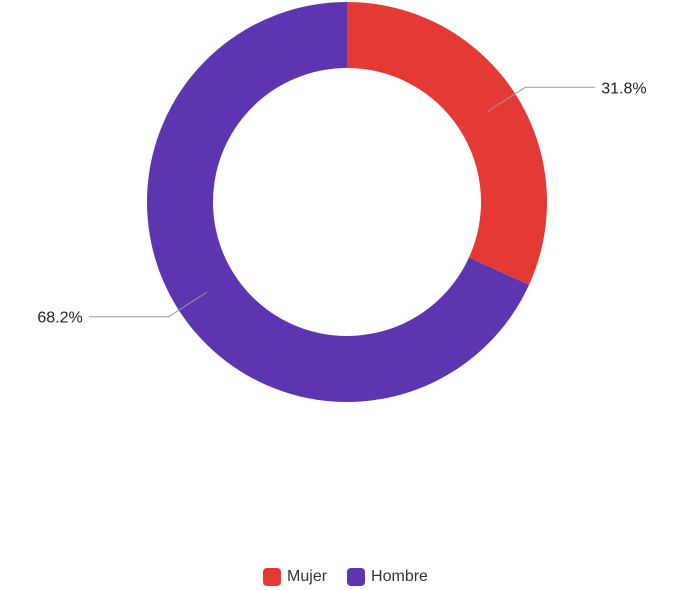  I want to click on slice-mujer, so click(447, 143).